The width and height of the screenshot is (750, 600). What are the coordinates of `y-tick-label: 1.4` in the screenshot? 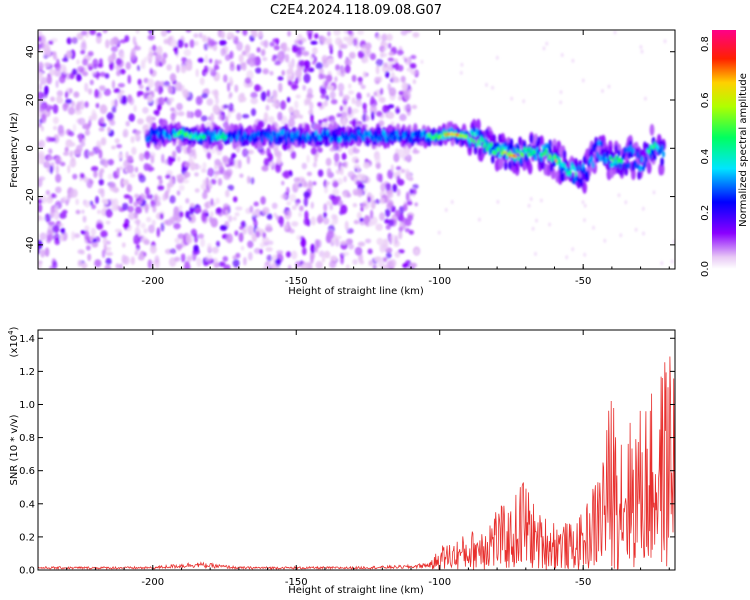 It's located at (27, 339).